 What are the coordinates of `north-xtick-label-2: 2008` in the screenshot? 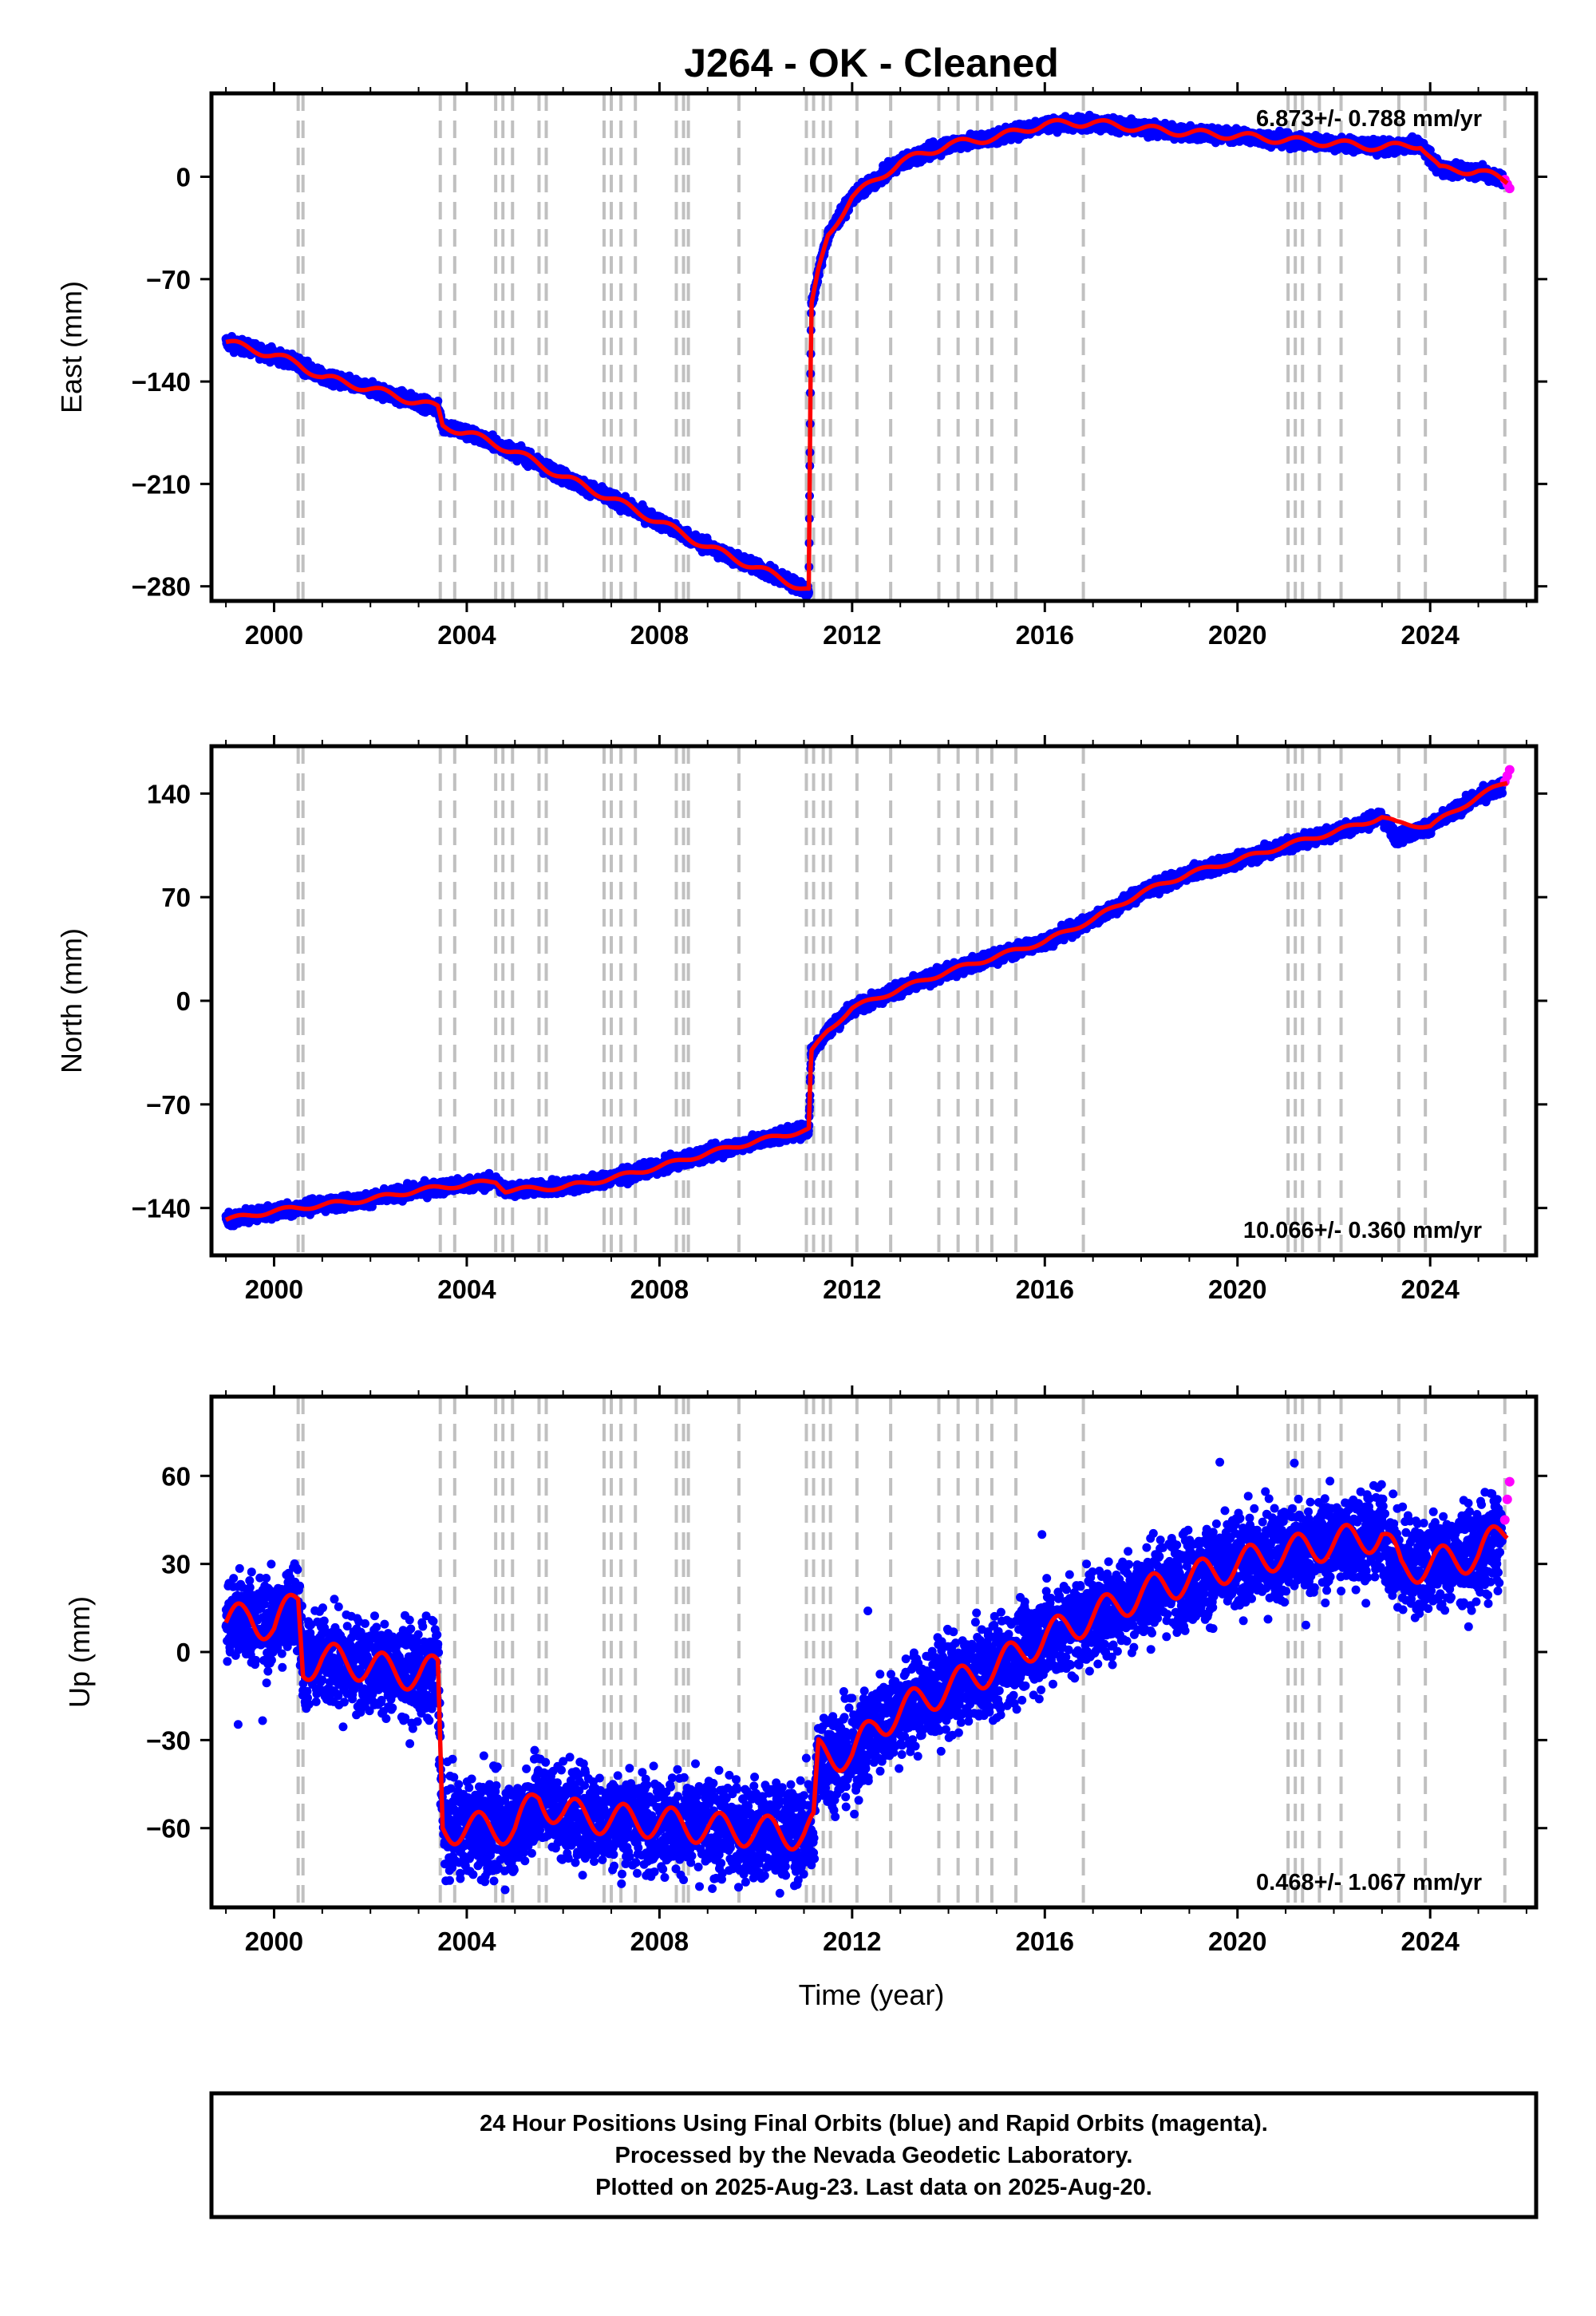 It's located at (659, 1289).